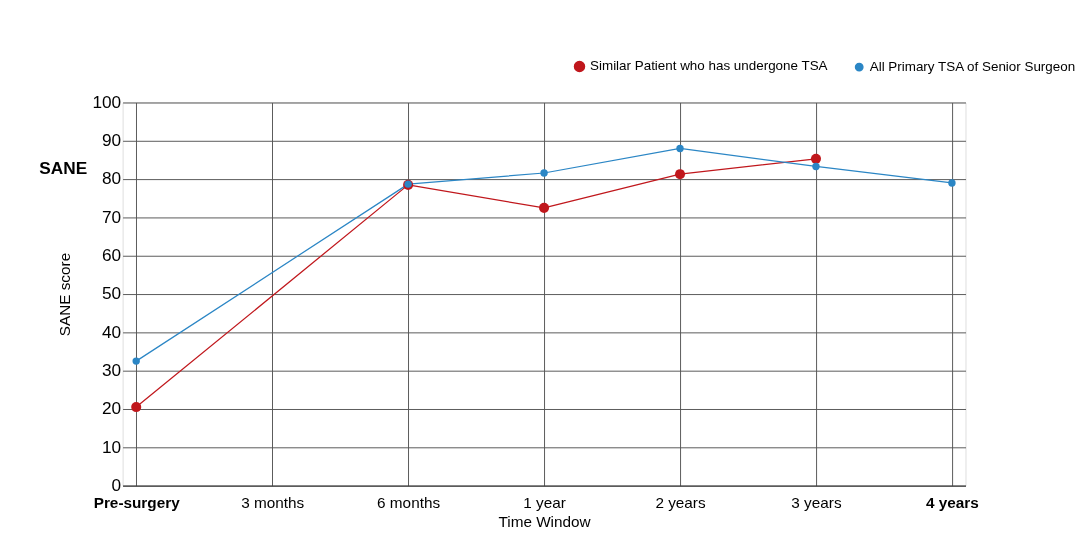 Image resolution: width=1091 pixels, height=539 pixels. What do you see at coordinates (709, 66) in the screenshot?
I see `legend-label: Similar Patient who has undergone TSA` at bounding box center [709, 66].